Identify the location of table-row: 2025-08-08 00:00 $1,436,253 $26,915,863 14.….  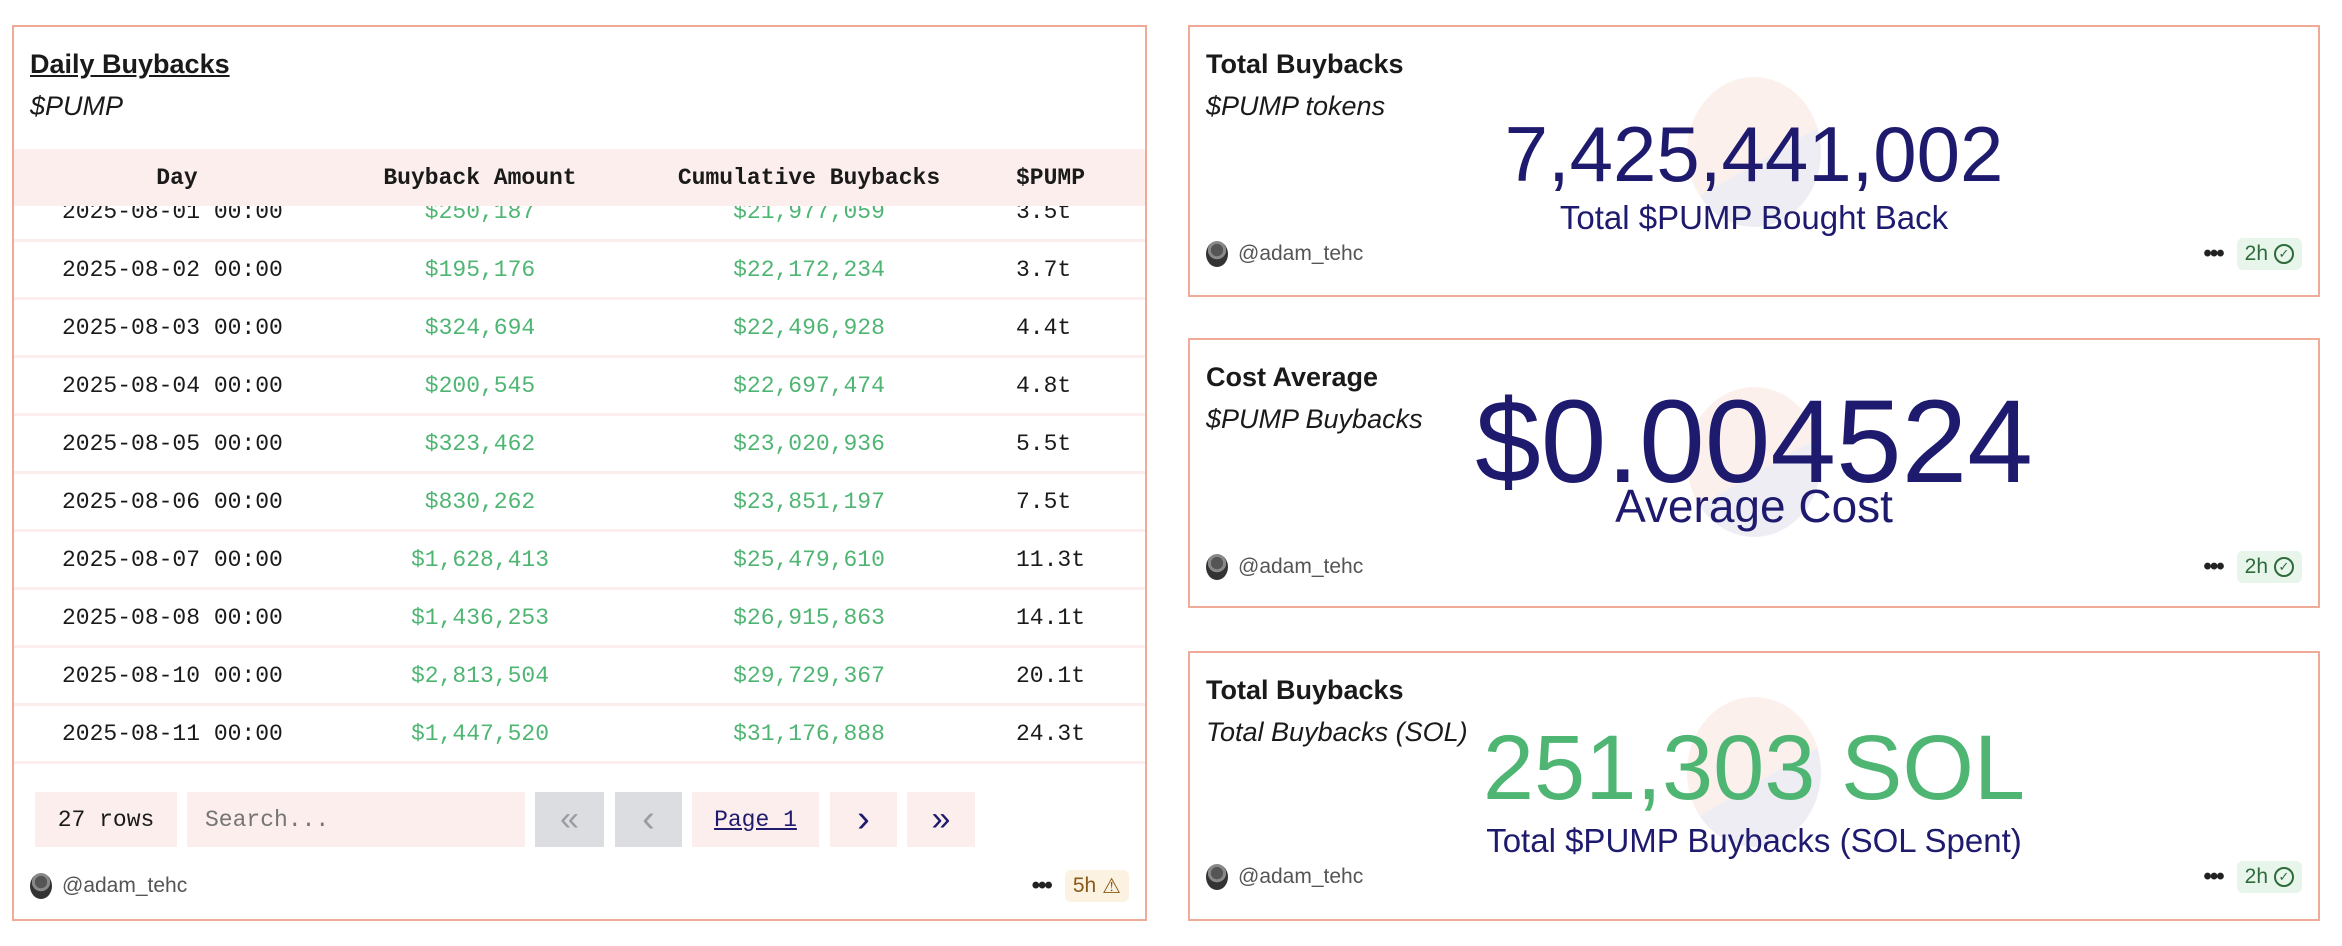
(579, 619).